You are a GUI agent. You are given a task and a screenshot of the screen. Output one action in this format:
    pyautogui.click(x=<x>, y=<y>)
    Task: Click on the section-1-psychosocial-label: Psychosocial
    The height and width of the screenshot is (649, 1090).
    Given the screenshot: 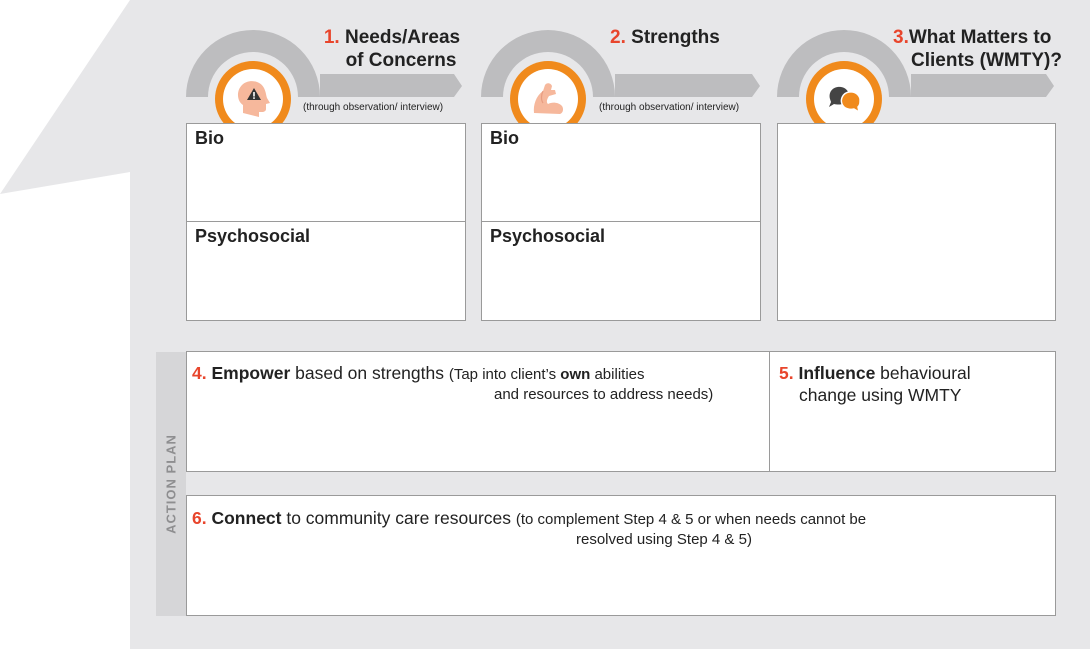 What is the action you would take?
    pyautogui.click(x=253, y=236)
    